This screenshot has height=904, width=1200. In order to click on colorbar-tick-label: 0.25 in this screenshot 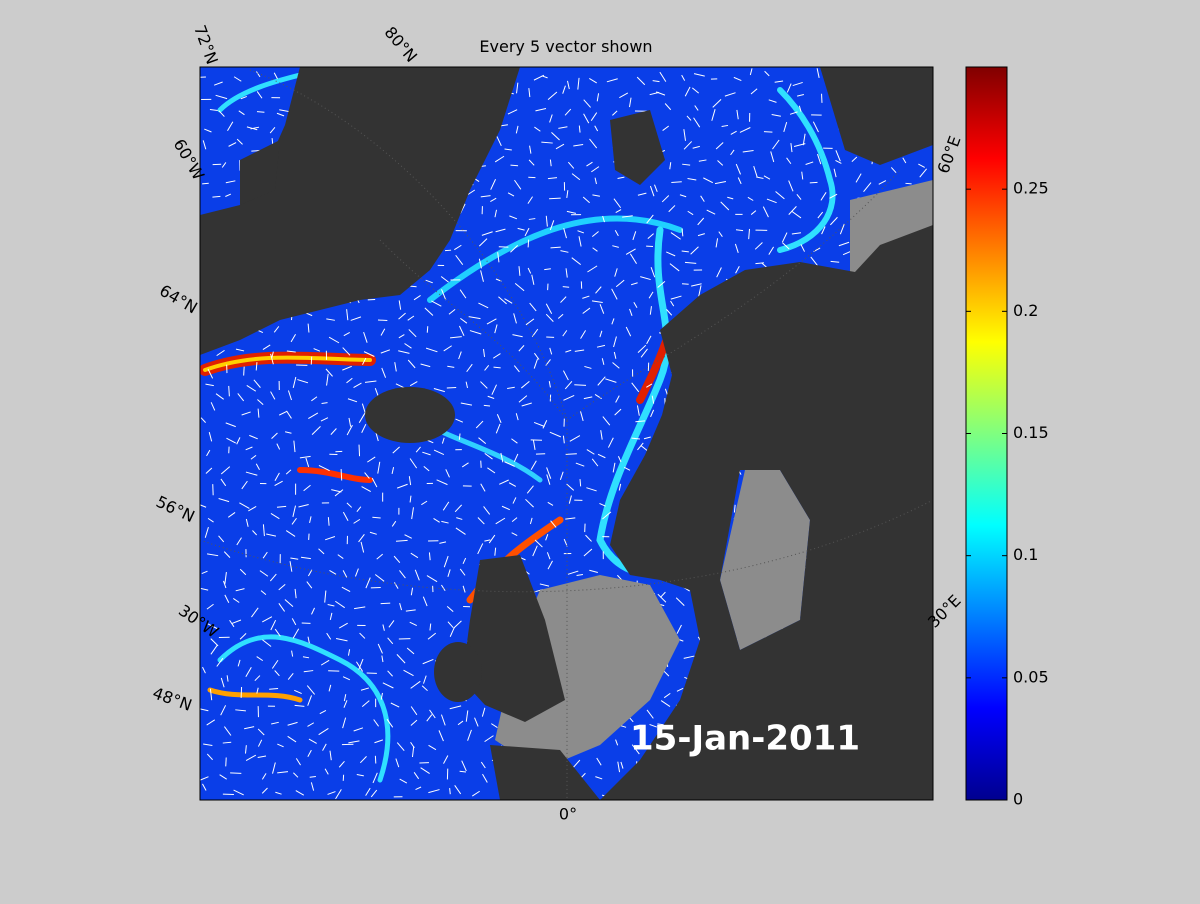, I will do `click(1031, 188)`.